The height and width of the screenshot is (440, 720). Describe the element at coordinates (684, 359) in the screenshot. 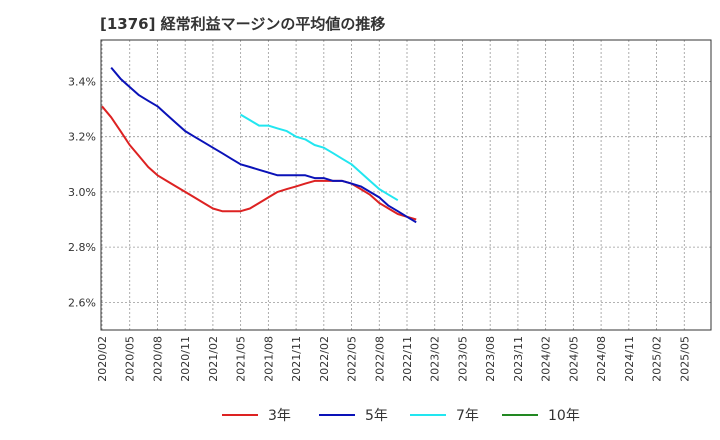

I see `x-tick-label: 2025/05` at that location.